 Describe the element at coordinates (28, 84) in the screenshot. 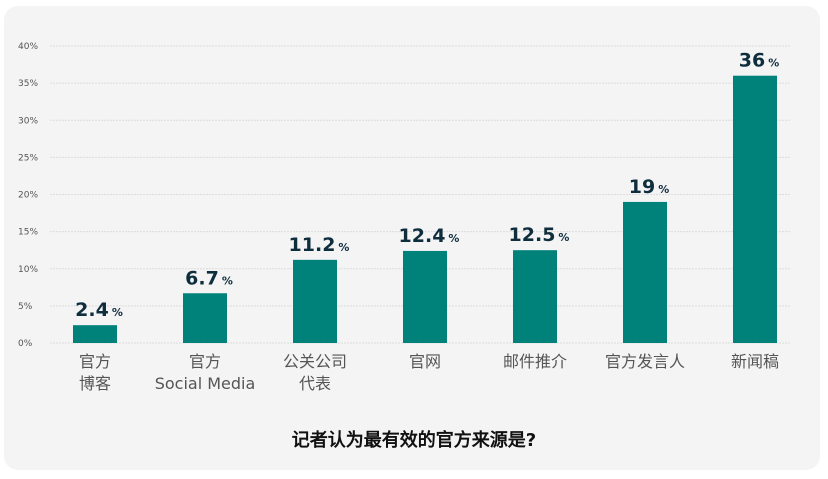

I see `y-tick-label: 35%` at that location.